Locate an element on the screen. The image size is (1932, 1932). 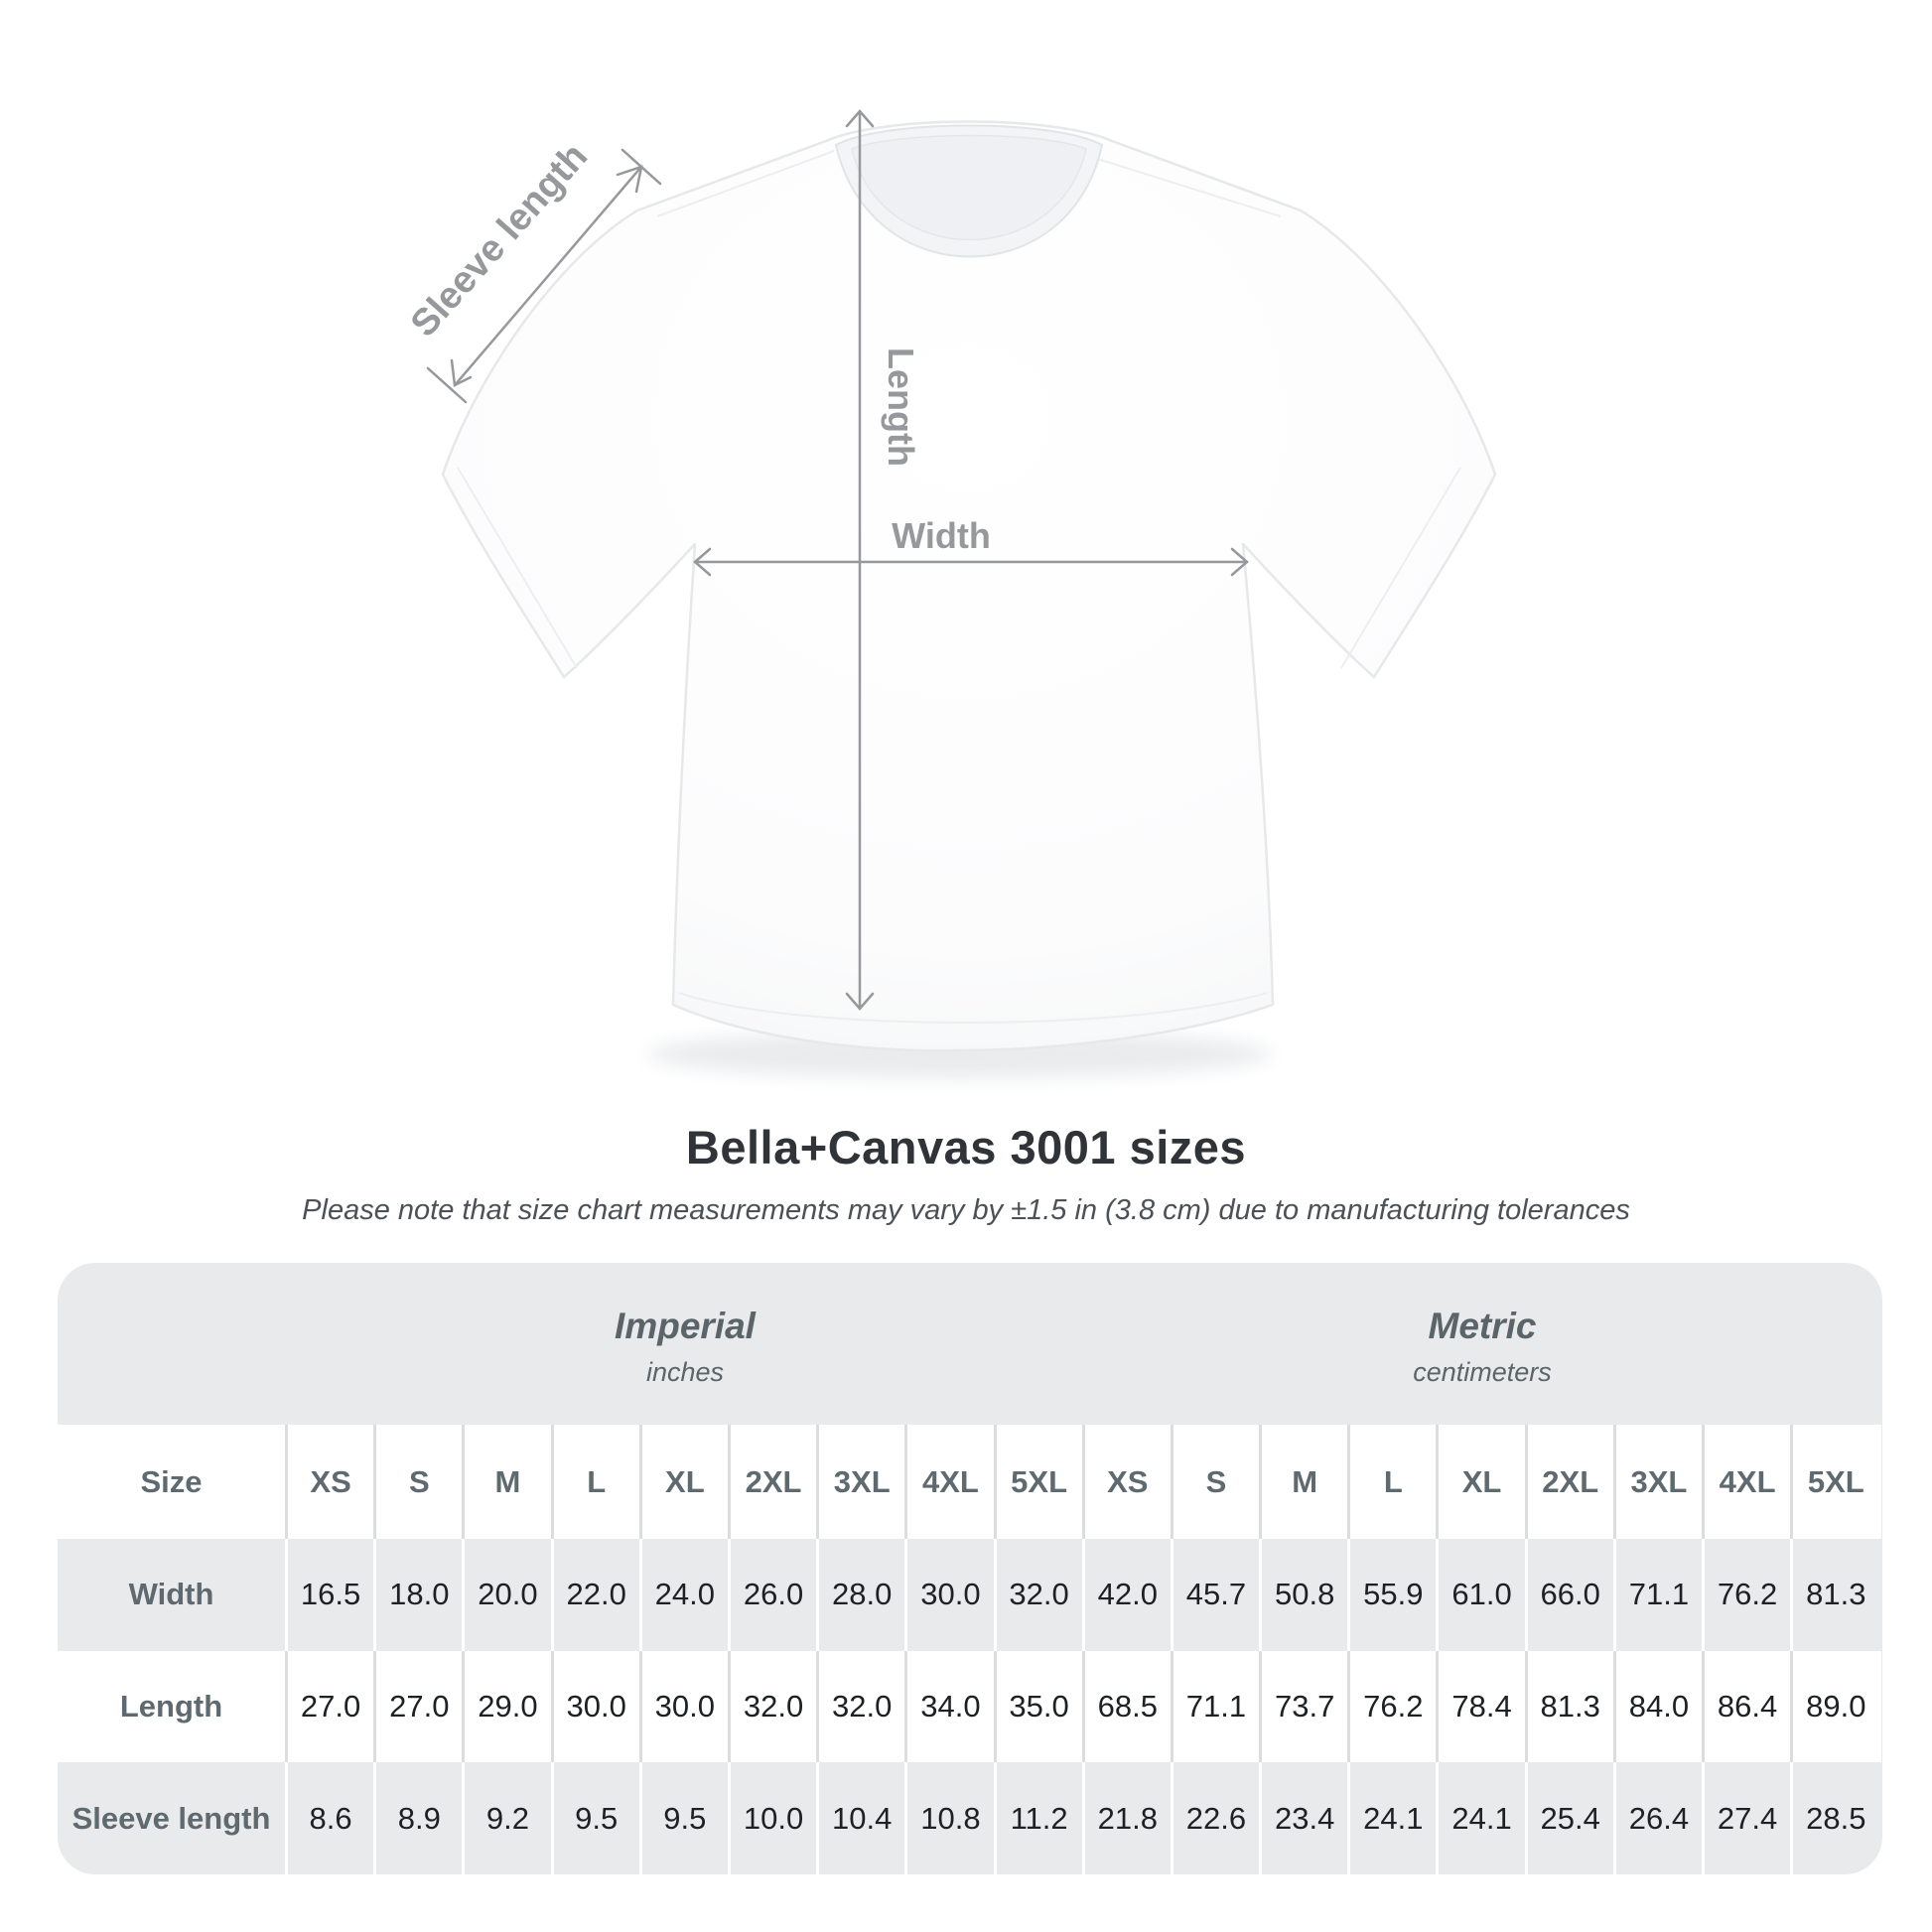
value-cell: 55.9 is located at coordinates (1395, 1595).